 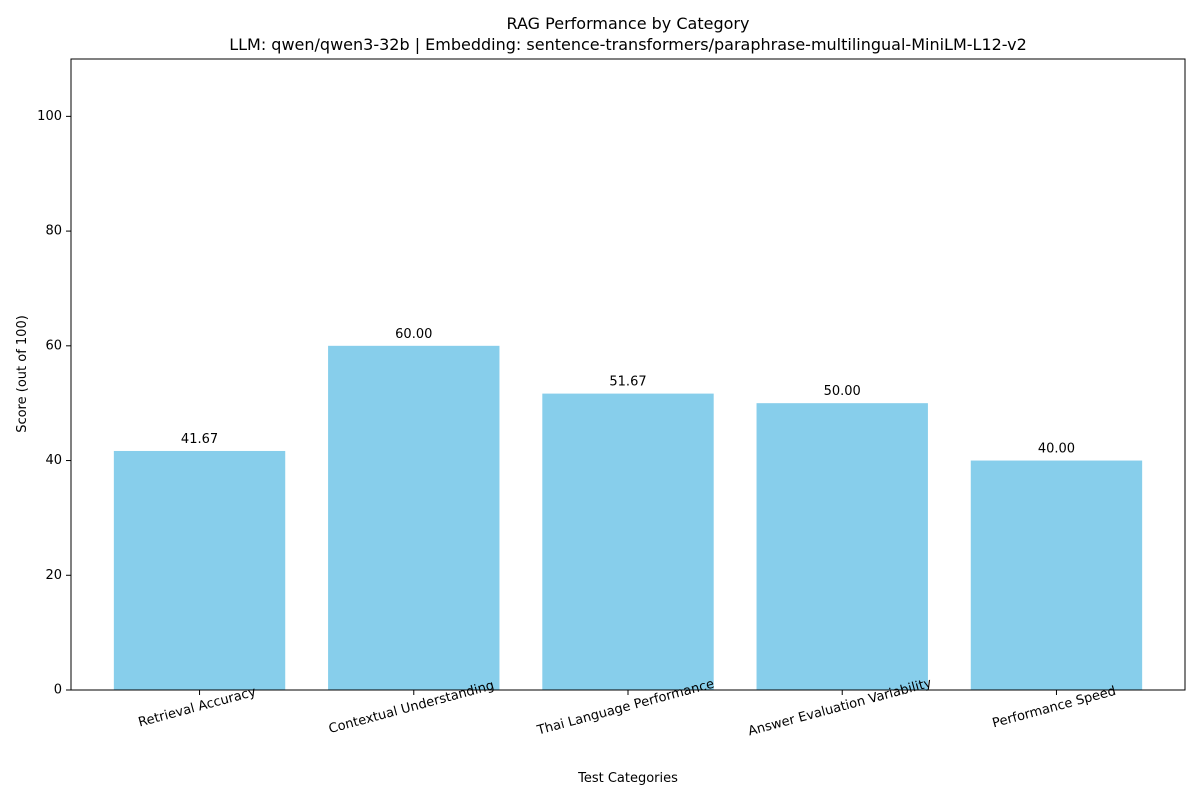 I want to click on y-tick-label: 40, so click(x=53, y=460).